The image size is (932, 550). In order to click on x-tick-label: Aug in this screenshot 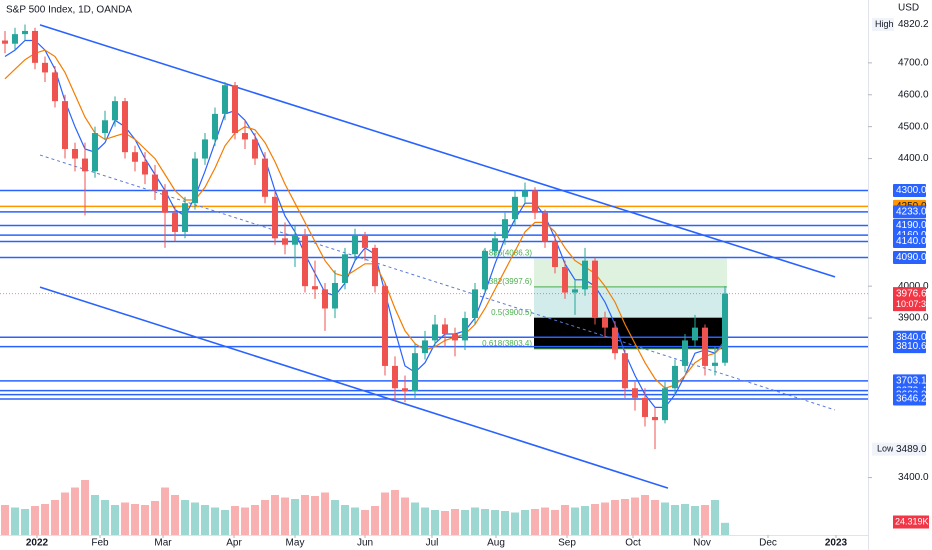, I will do `click(496, 543)`.